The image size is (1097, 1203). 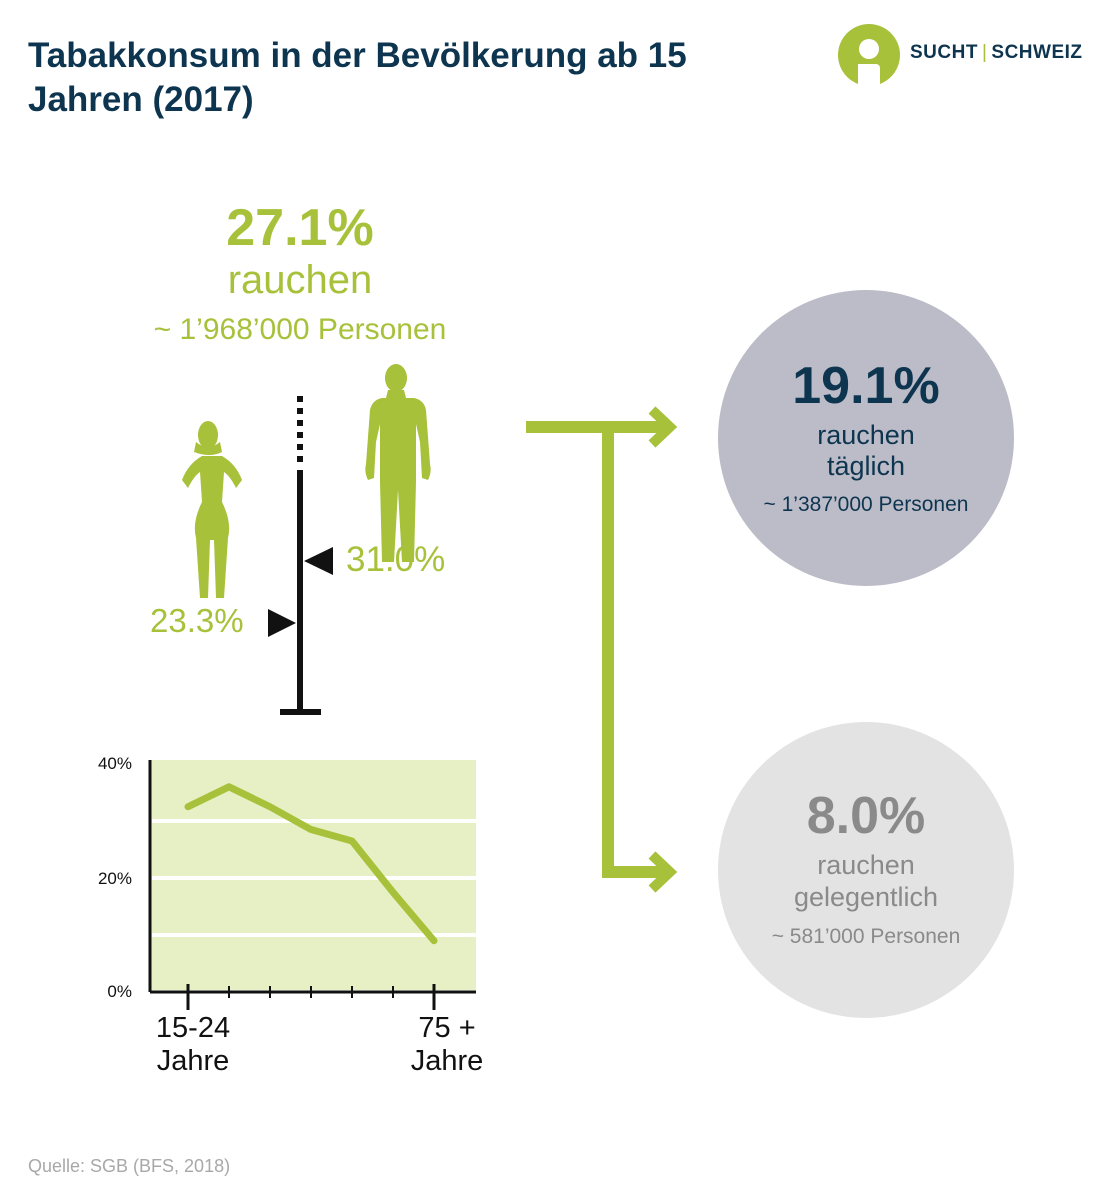 I want to click on man-icon, so click(x=398, y=463).